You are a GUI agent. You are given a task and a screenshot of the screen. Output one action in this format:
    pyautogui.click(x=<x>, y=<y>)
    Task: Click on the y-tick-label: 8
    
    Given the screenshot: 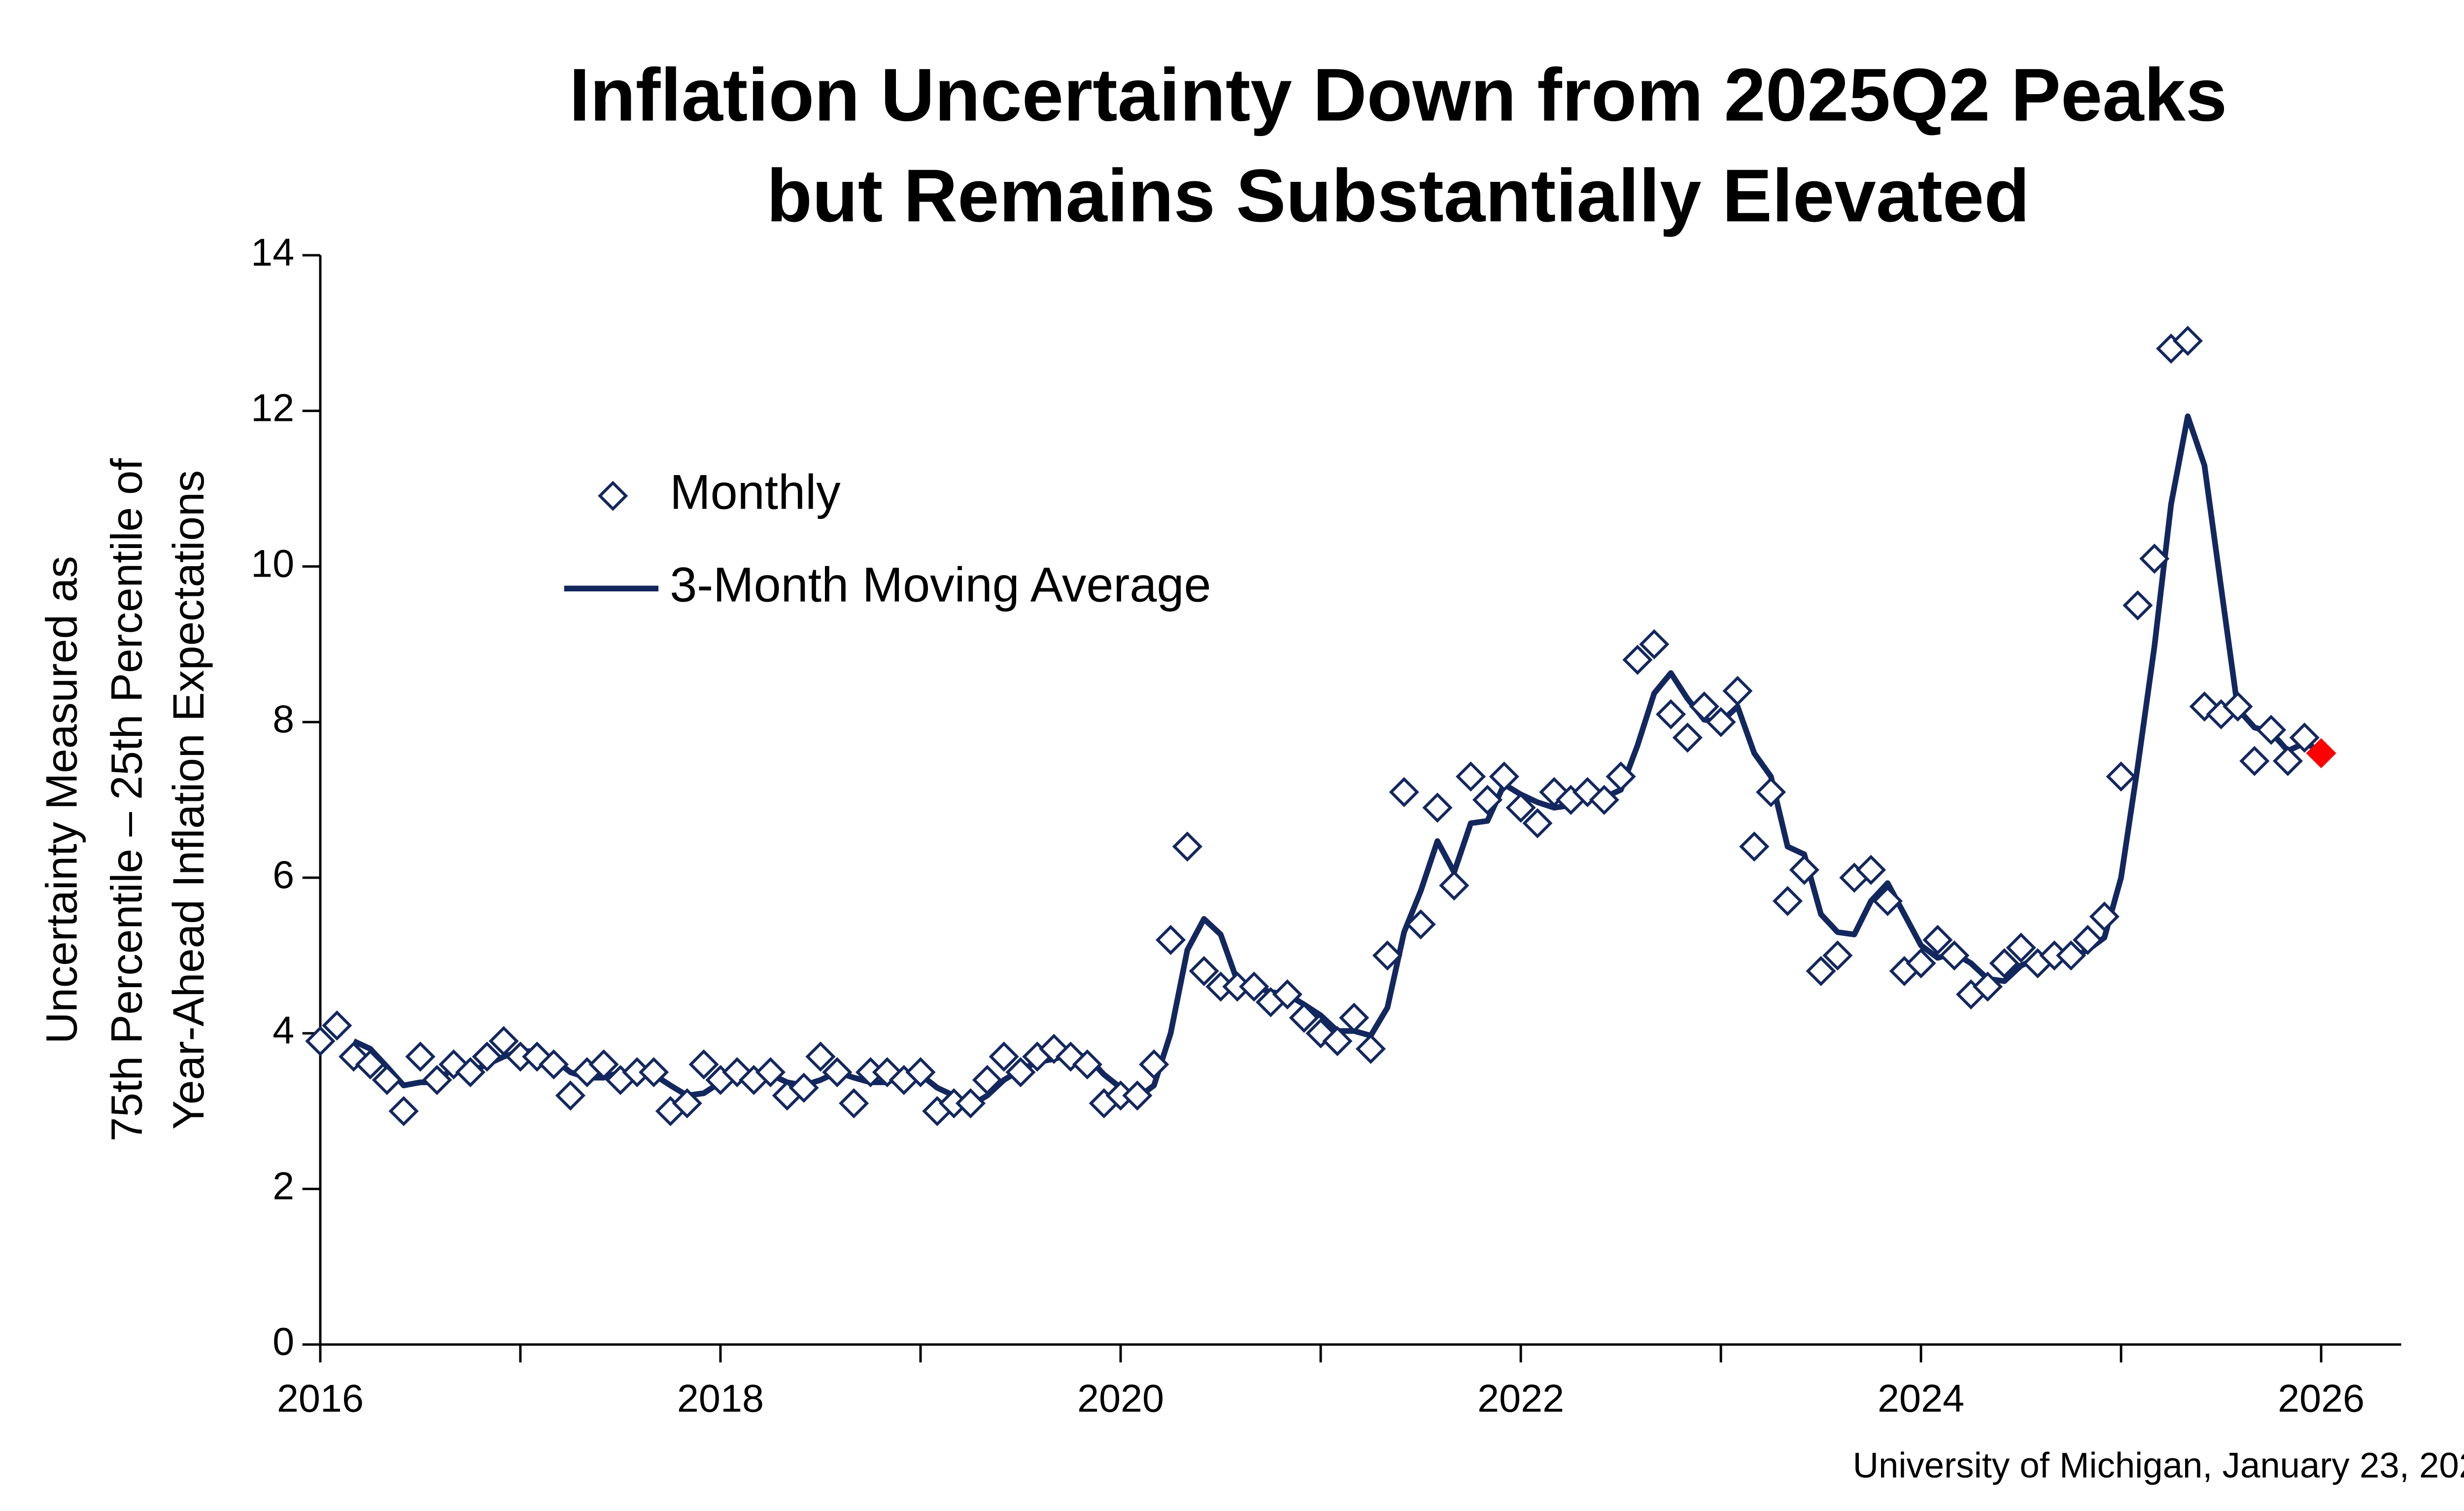 What is the action you would take?
    pyautogui.click(x=283, y=719)
    